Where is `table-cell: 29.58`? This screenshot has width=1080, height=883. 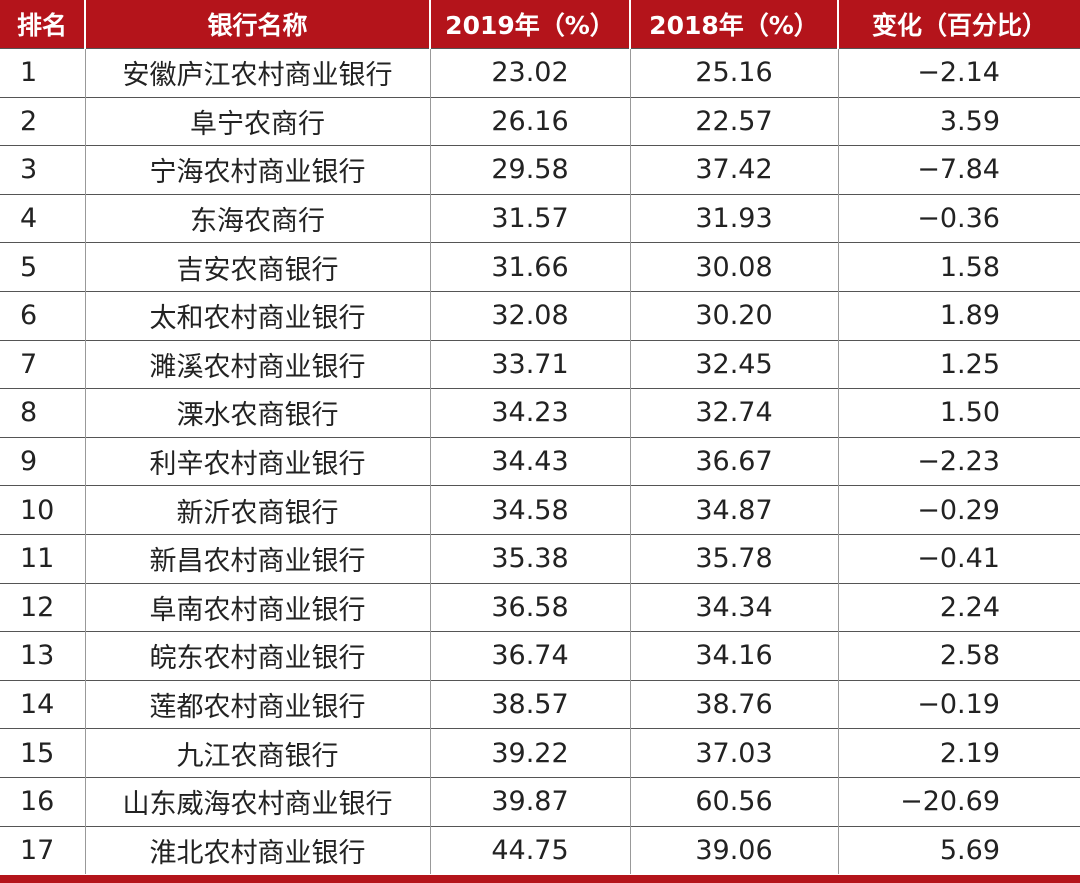 table-cell: 29.58 is located at coordinates (529, 170).